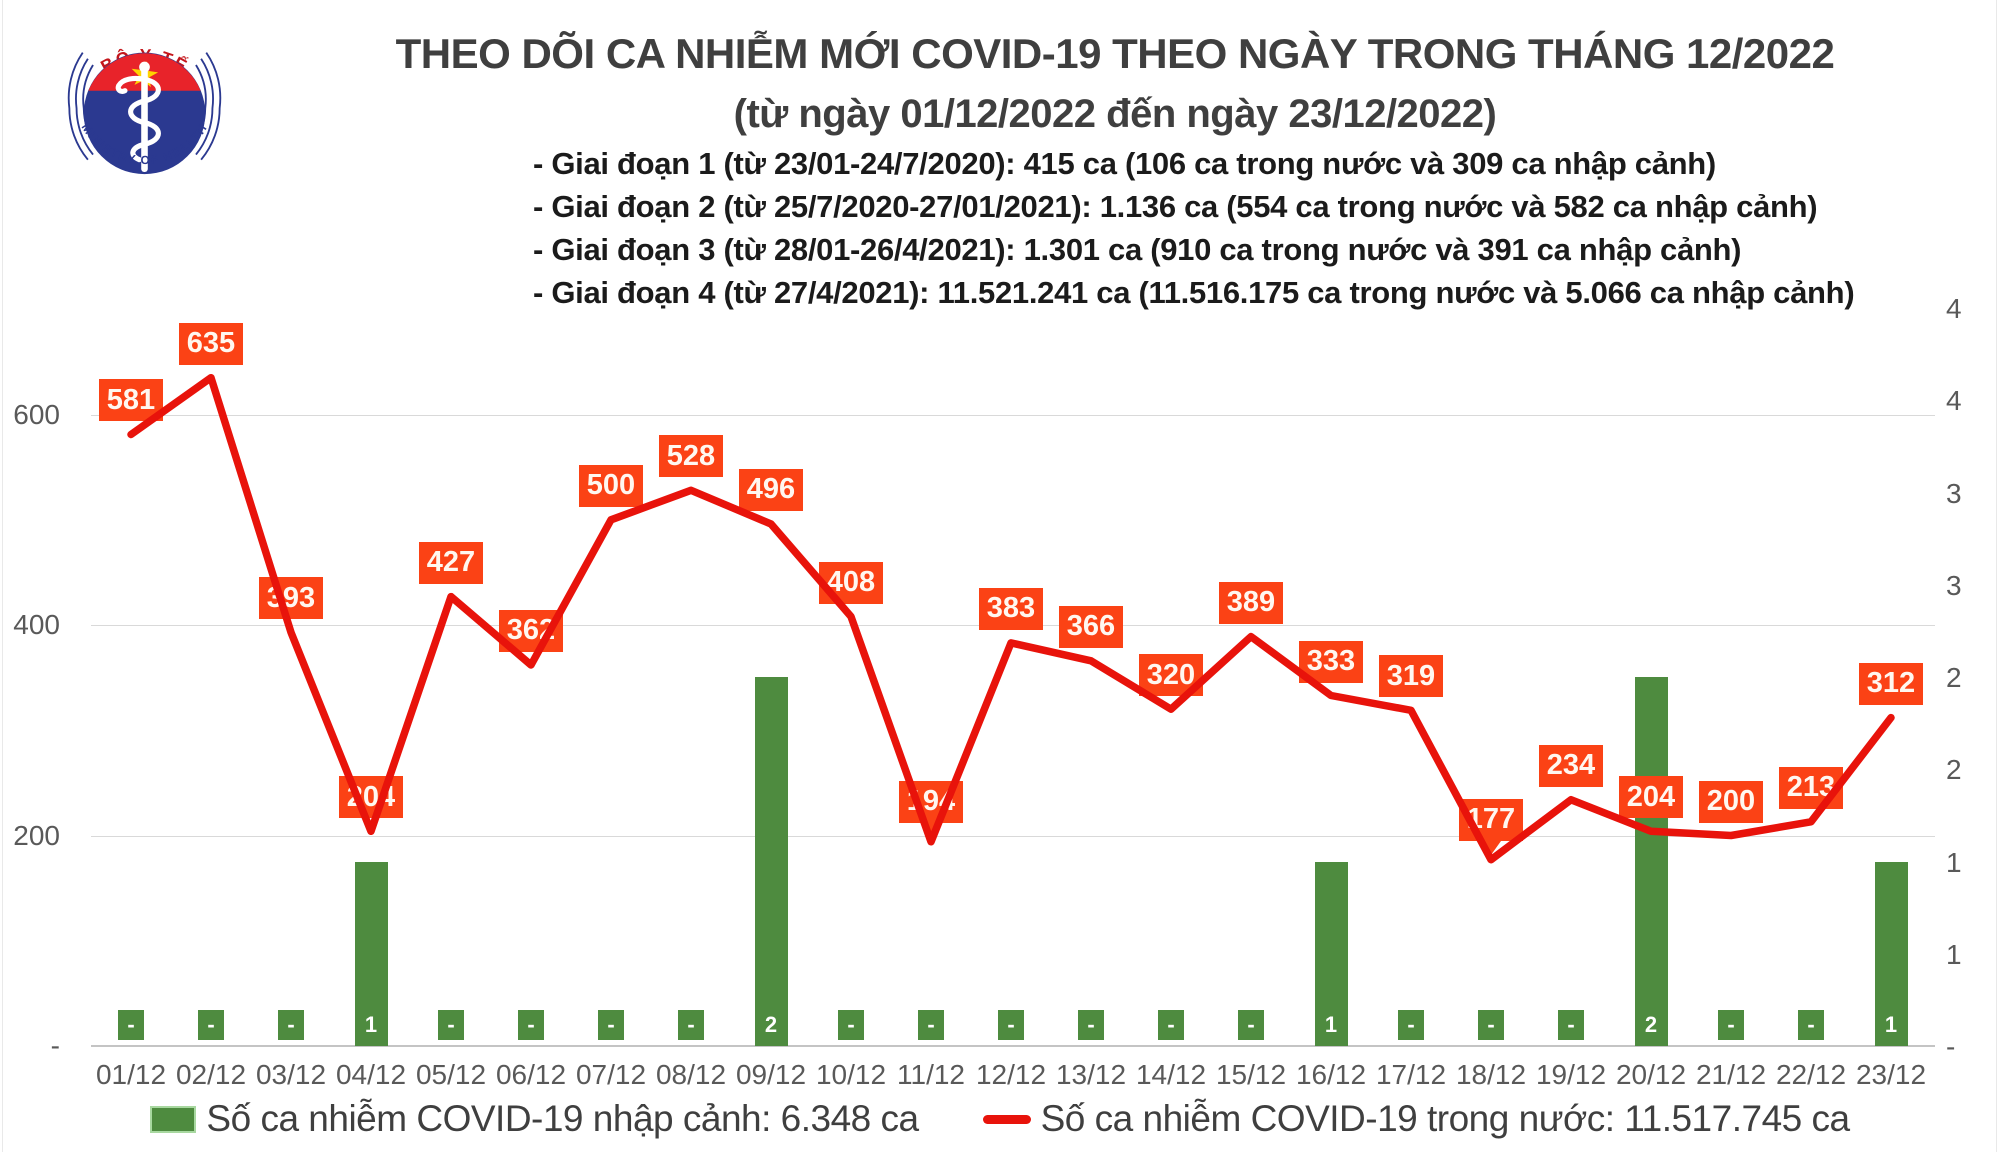 The image size is (2000, 1152). I want to click on line-data-label: 362, so click(531, 630).